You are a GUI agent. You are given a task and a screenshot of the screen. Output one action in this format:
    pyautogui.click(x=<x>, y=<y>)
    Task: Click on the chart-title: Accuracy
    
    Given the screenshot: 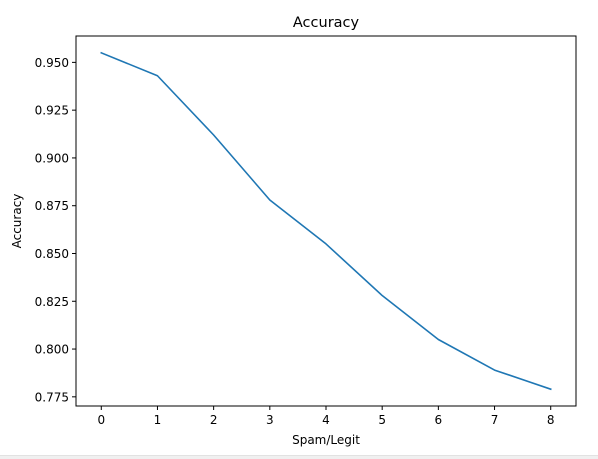 What is the action you would take?
    pyautogui.click(x=326, y=23)
    